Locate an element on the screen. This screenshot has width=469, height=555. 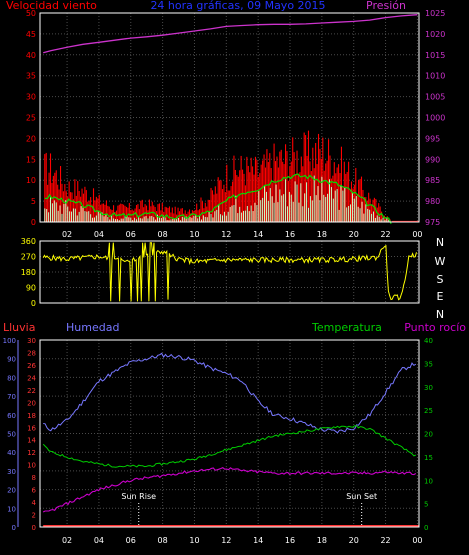
humidity-tick: 40 is located at coordinates (11, 453).